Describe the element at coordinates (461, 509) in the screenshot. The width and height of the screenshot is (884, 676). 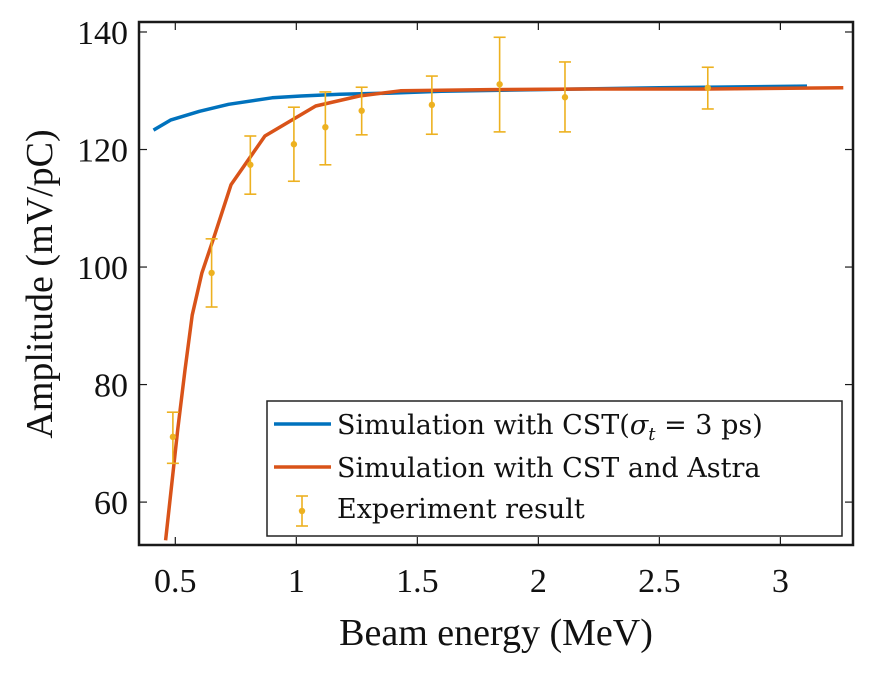
I see `legend-label-experiment: Experiment result` at that location.